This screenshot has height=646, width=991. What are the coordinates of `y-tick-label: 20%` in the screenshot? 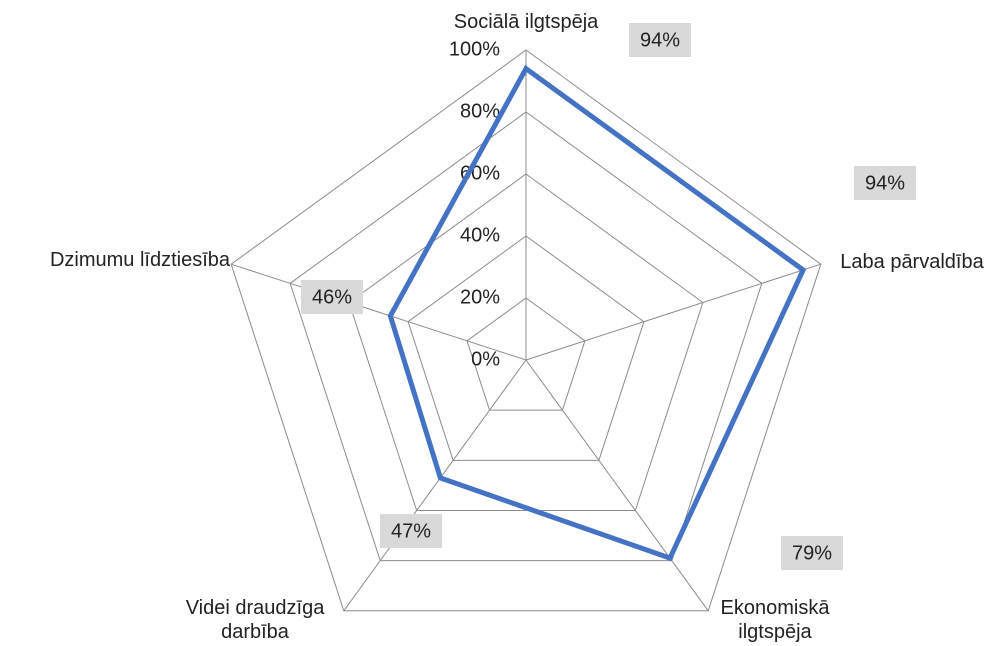 It's located at (480, 297).